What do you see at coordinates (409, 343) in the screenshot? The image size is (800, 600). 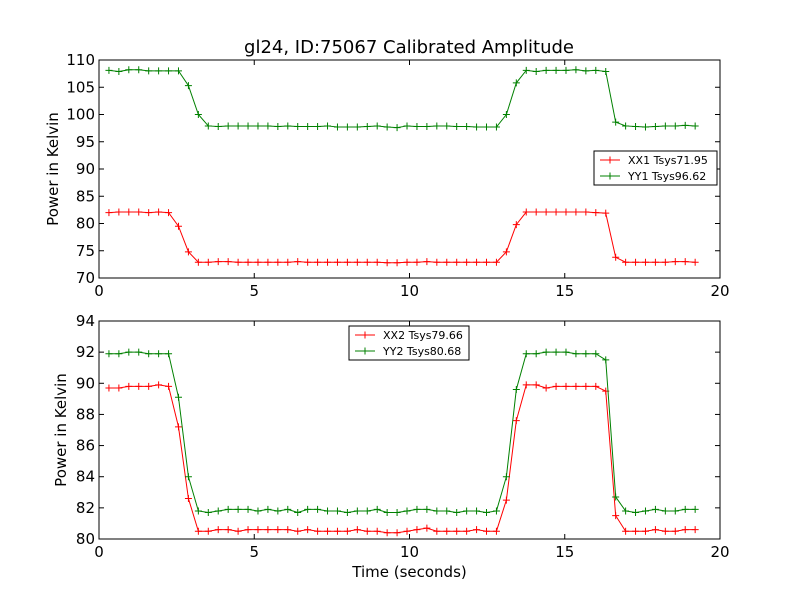 I see `legend: XX2 Tsys79.66 YY2 Tsys80.68` at bounding box center [409, 343].